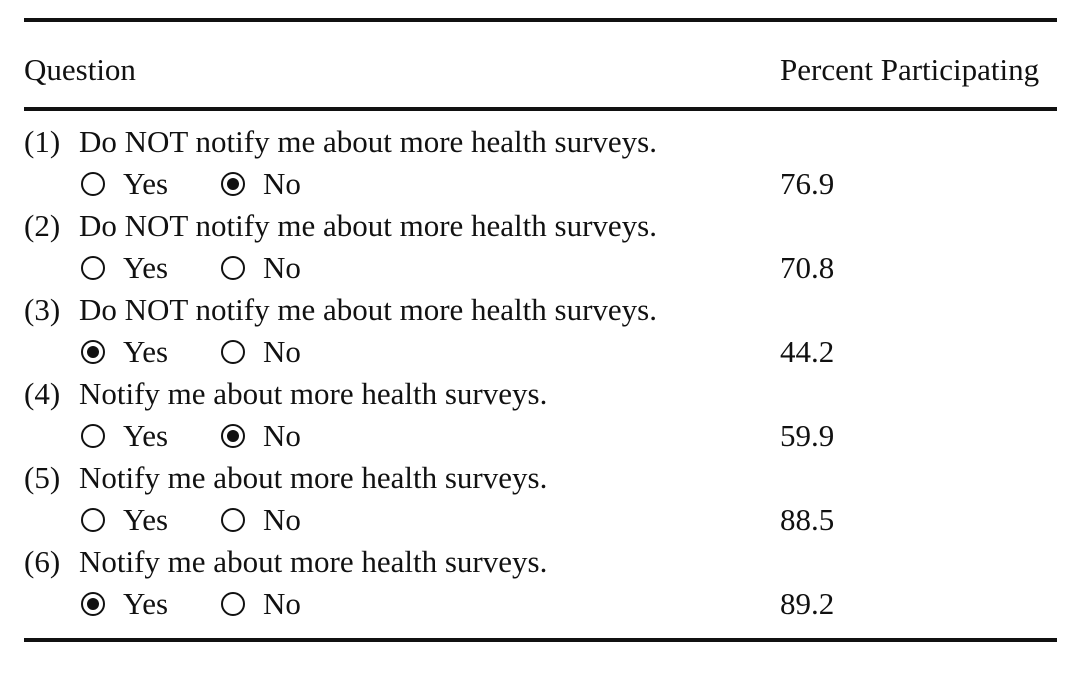  I want to click on percent-value: 59.9, so click(807, 435).